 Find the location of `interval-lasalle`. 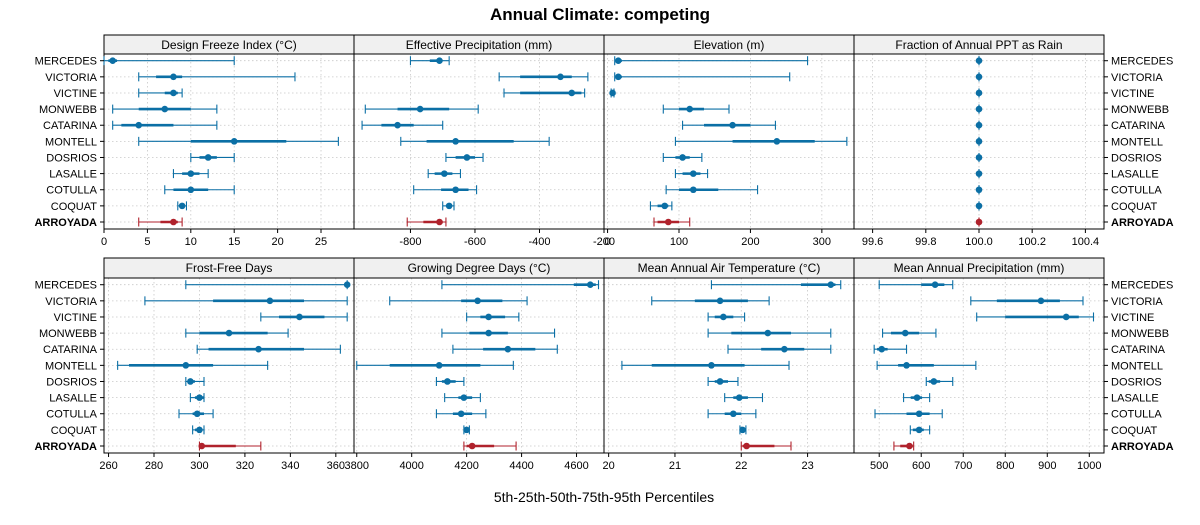

interval-lasalle is located at coordinates (462, 398).